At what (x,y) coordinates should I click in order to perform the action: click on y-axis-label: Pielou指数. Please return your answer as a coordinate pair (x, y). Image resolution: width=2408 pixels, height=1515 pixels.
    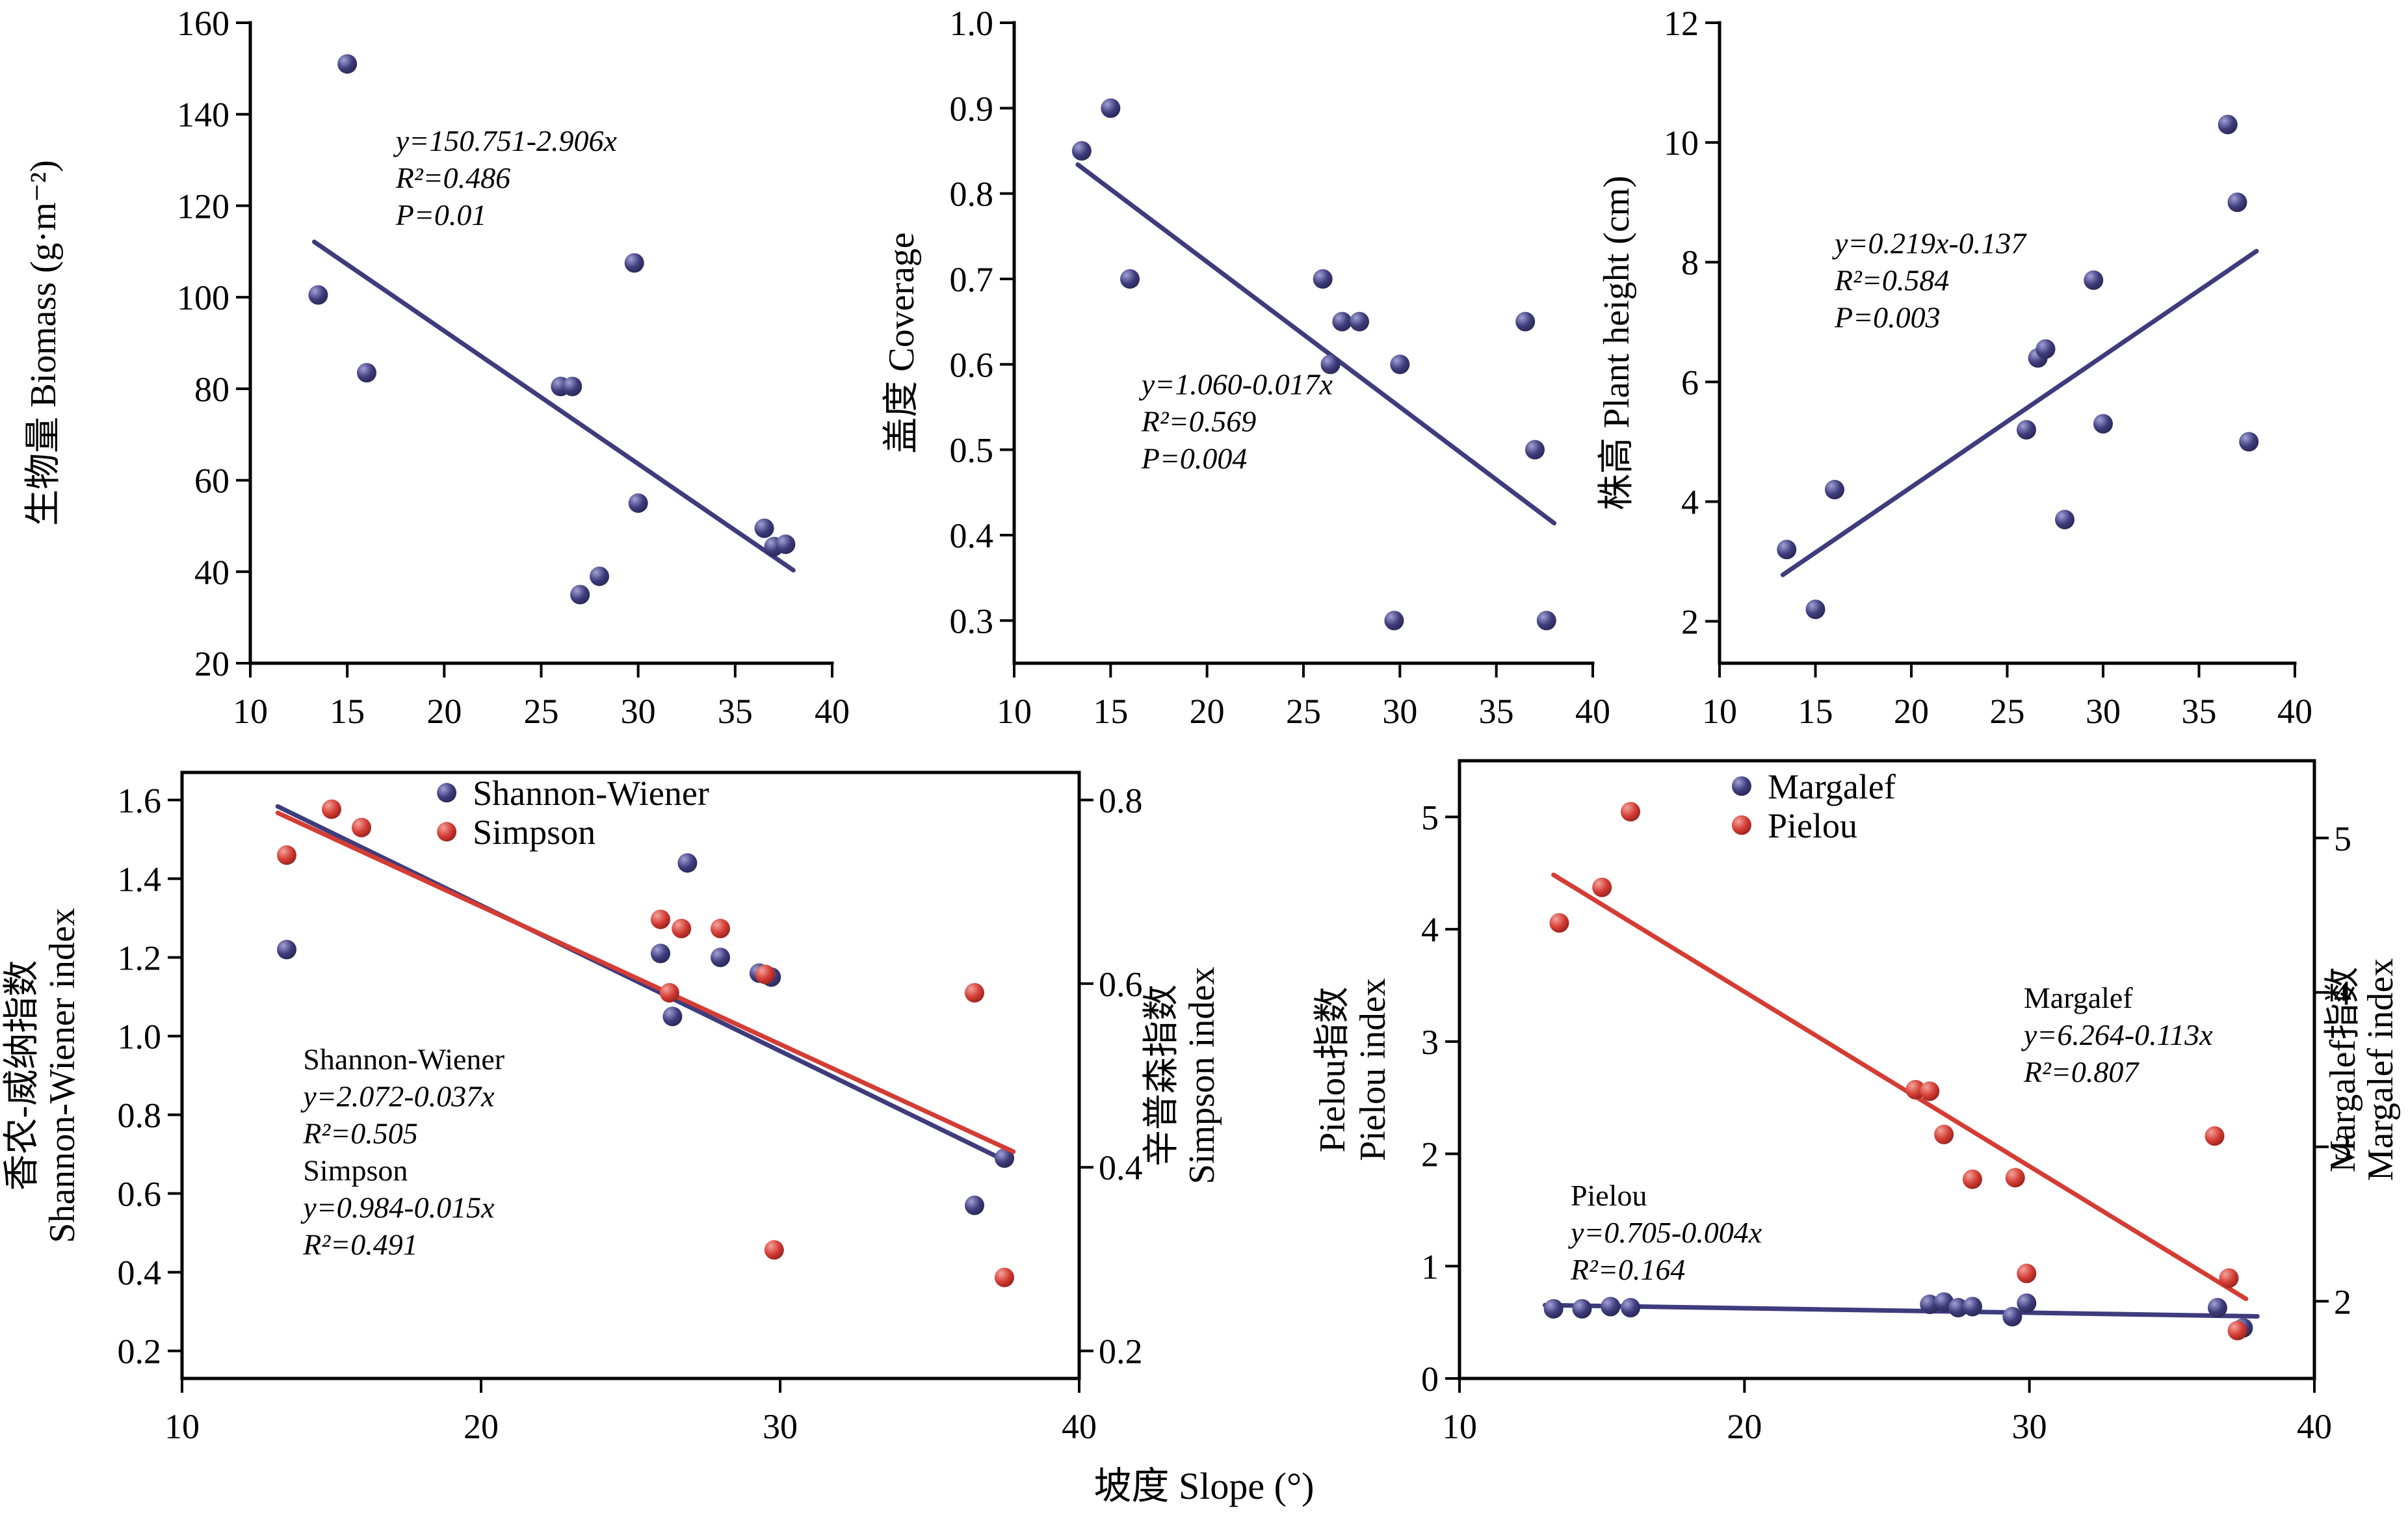
    Looking at the image, I should click on (1333, 1069).